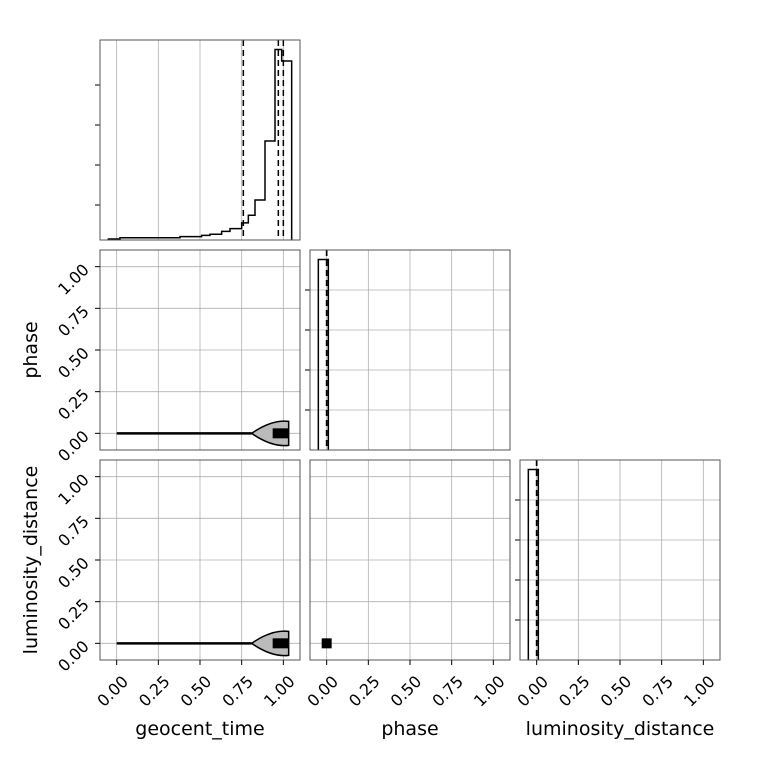 This screenshot has width=760, height=760. I want to click on histogram-phase, so click(408, 350).